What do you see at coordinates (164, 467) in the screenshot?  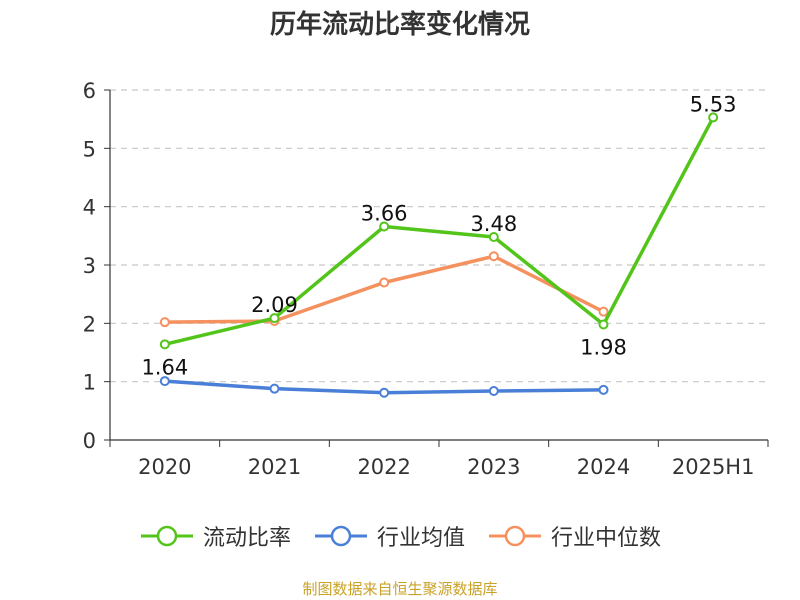 I see `x-tick-label: 2020` at bounding box center [164, 467].